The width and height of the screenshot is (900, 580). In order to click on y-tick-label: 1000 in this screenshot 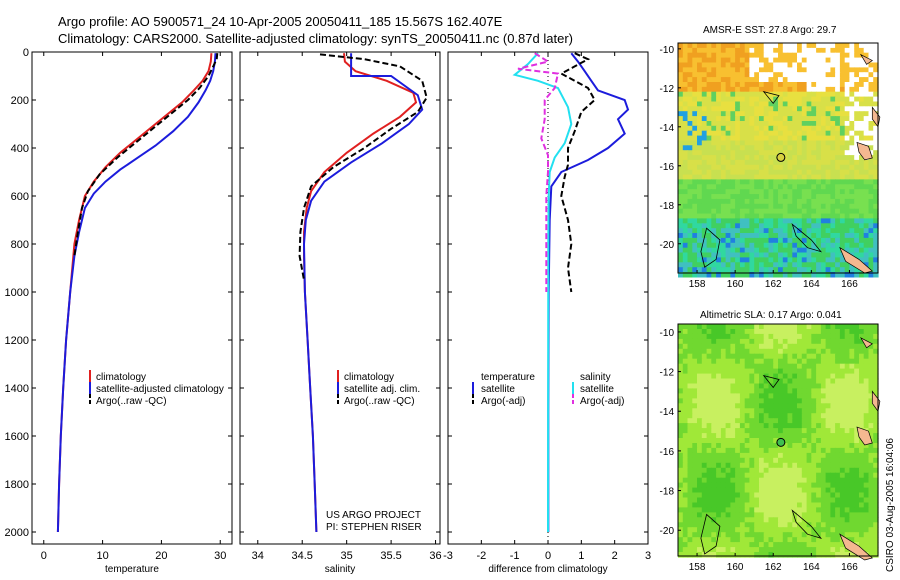, I will do `click(17, 293)`.